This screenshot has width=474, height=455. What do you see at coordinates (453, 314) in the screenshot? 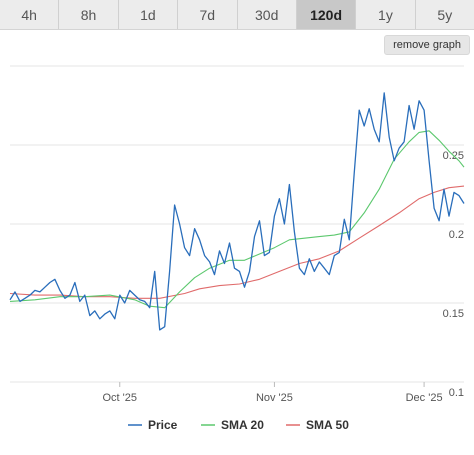
I see `y-tick-label: 0.15` at bounding box center [453, 314].